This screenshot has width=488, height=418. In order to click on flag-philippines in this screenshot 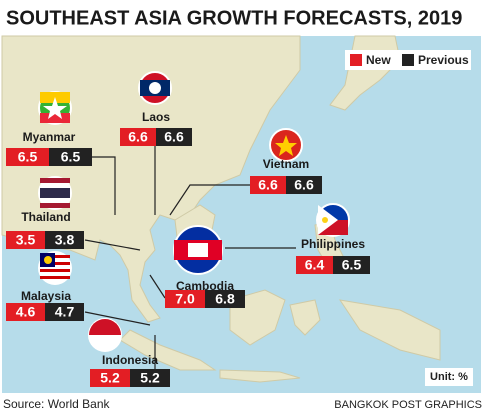, I will do `click(333, 220)`.